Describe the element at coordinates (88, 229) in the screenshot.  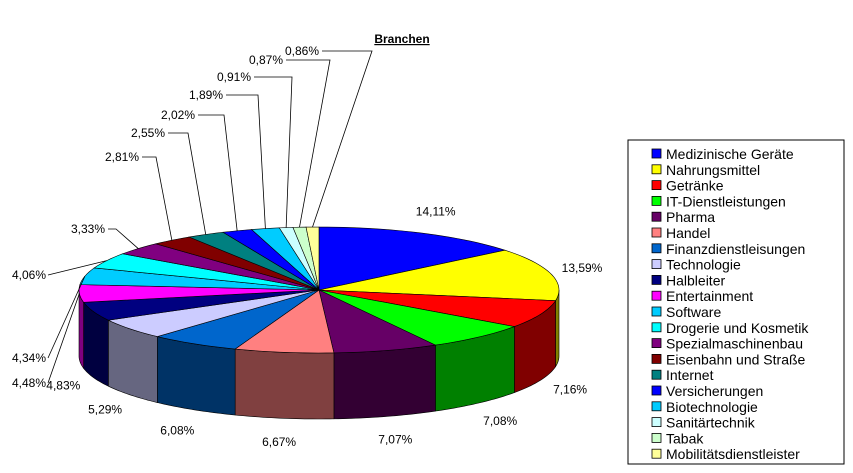
I see `data-label-spezialmaschinenbau: 3,33%` at that location.